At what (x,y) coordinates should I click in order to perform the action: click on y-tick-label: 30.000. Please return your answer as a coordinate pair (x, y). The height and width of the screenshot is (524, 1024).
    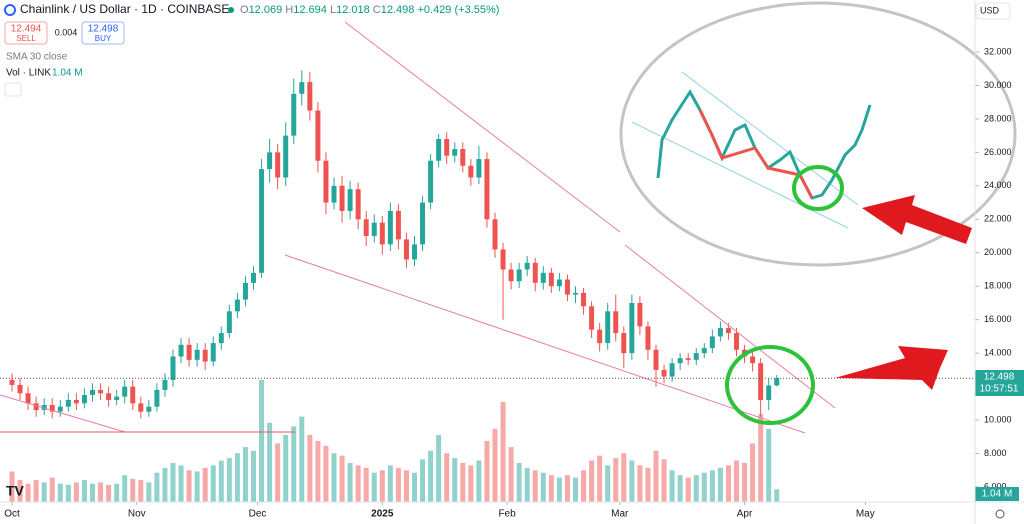
    Looking at the image, I should click on (998, 85).